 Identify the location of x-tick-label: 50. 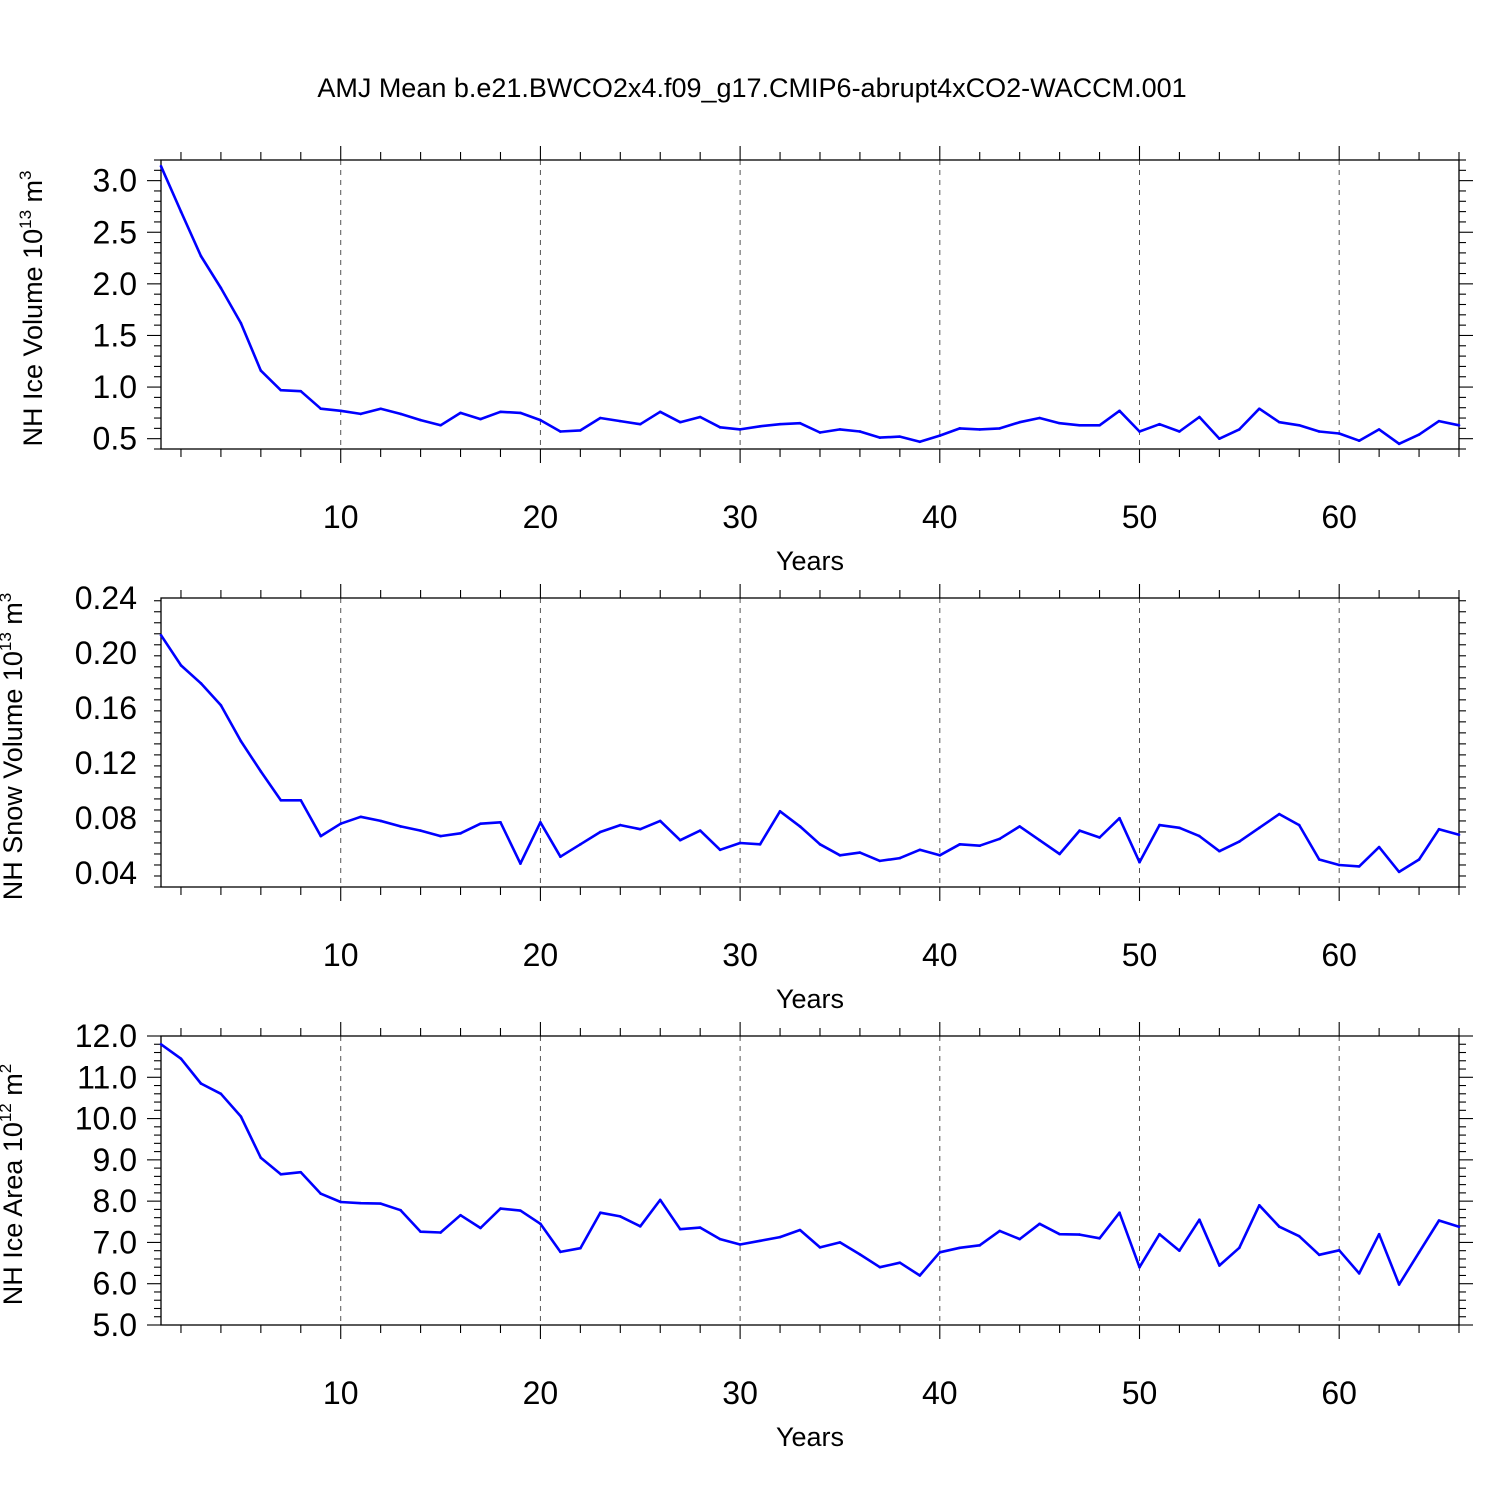
(1140, 517).